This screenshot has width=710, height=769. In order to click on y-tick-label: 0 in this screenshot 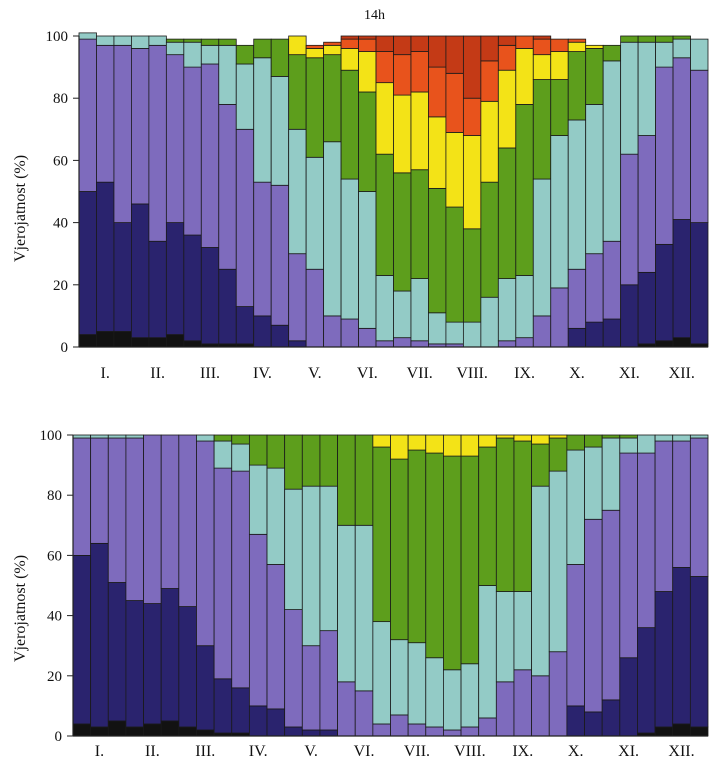, I will do `click(65, 348)`.